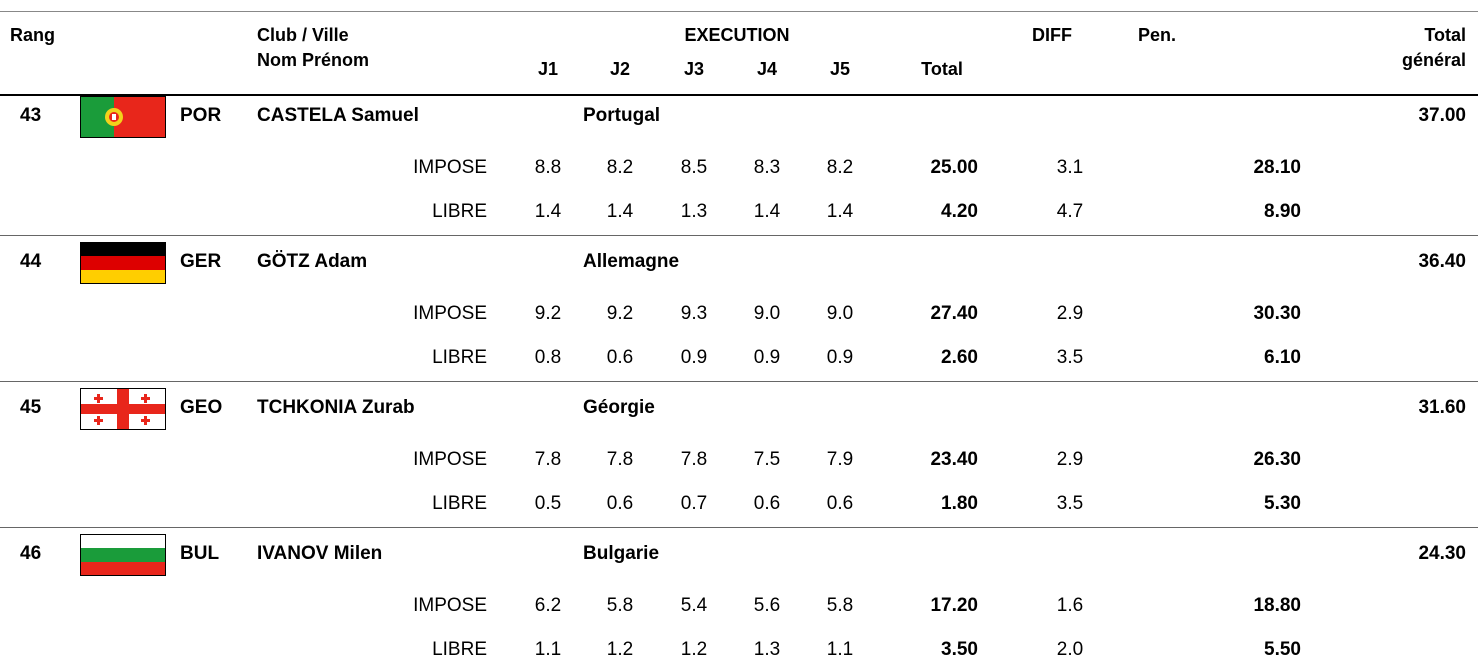 The width and height of the screenshot is (1478, 672). What do you see at coordinates (1277, 167) in the screenshot?
I see `routine-total: 28.10` at bounding box center [1277, 167].